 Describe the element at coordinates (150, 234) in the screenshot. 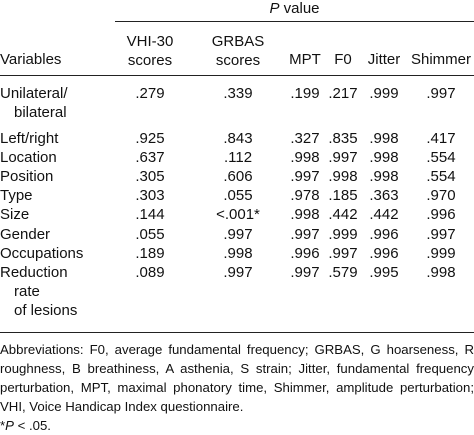

I see `cell-vhi: .055` at that location.